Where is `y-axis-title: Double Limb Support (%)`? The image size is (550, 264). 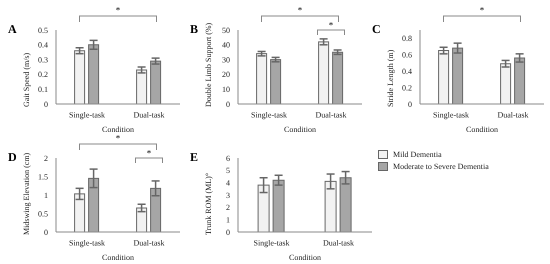
y-axis-title: Double Limb Support (%) is located at coordinates (208, 64).